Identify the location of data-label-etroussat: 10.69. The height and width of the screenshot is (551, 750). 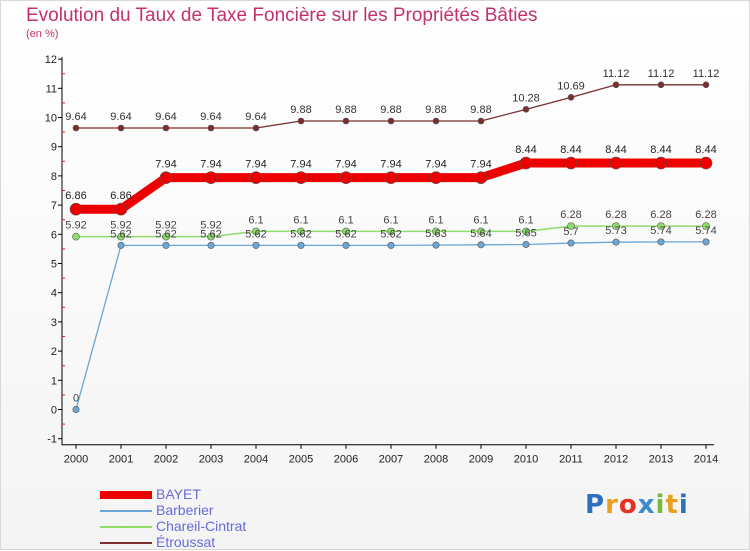
(571, 86).